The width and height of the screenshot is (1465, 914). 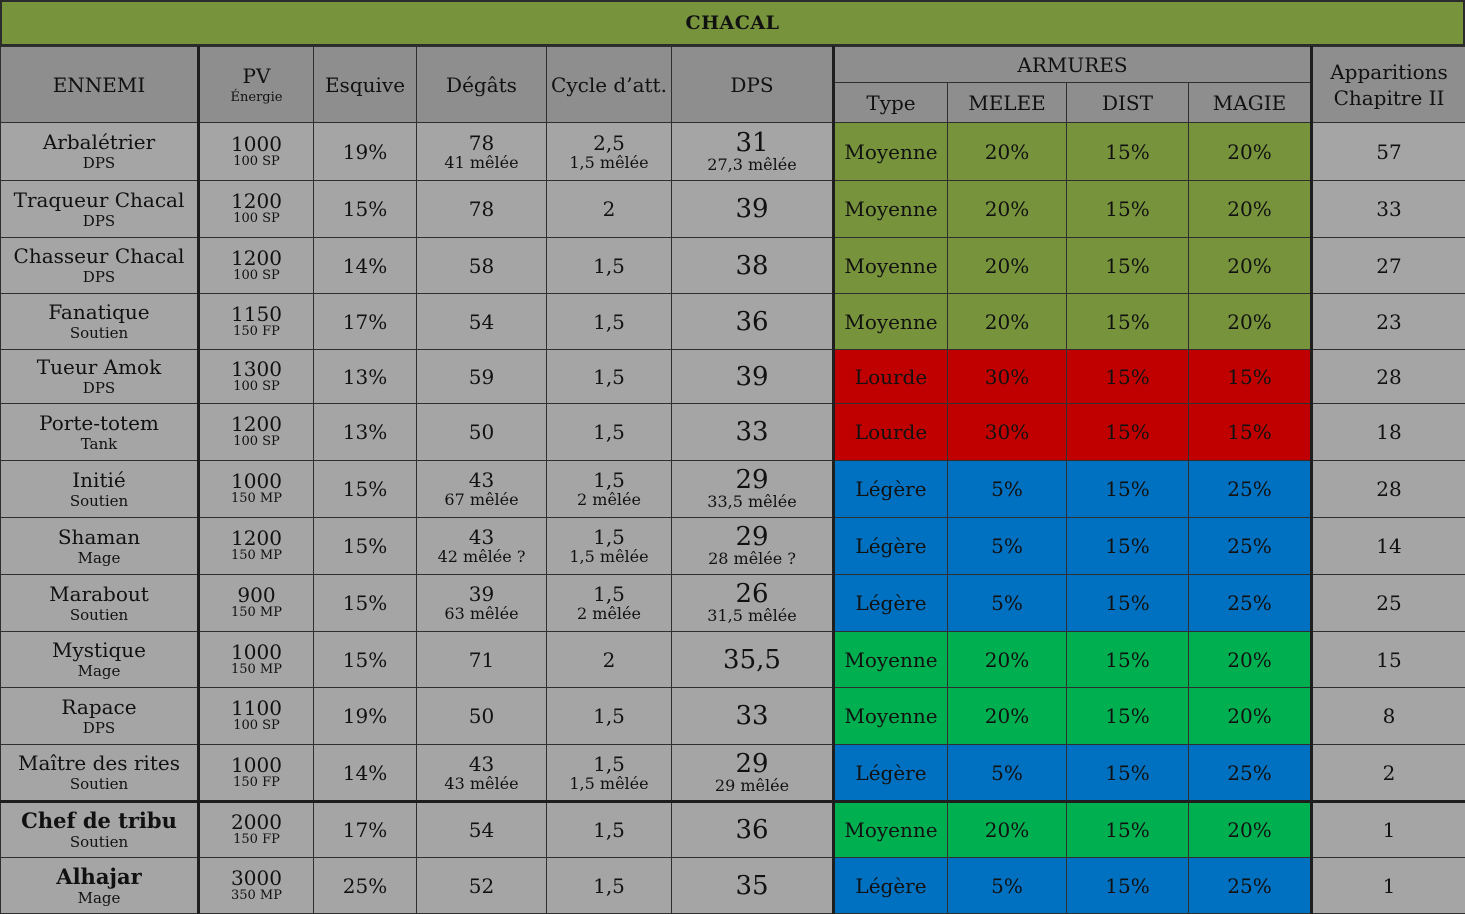 What do you see at coordinates (99, 444) in the screenshot?
I see `enemy-role: Tank` at bounding box center [99, 444].